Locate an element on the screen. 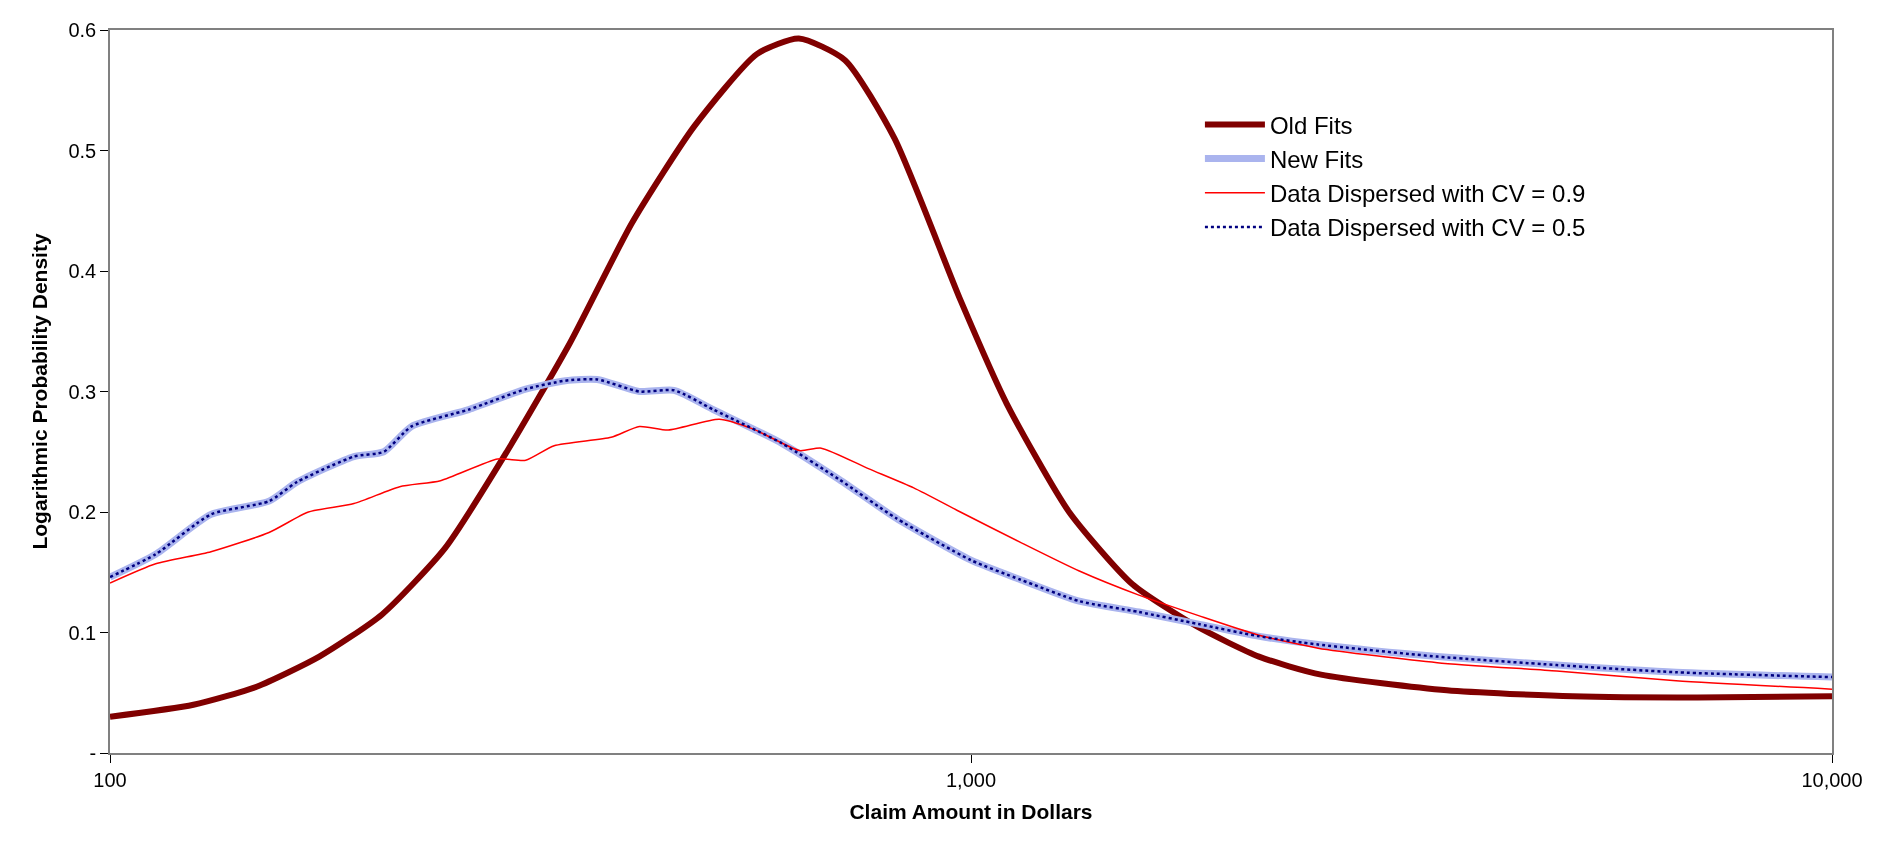  legend-label: Data Dispersed with CV = 0.9 is located at coordinates (1427, 194).